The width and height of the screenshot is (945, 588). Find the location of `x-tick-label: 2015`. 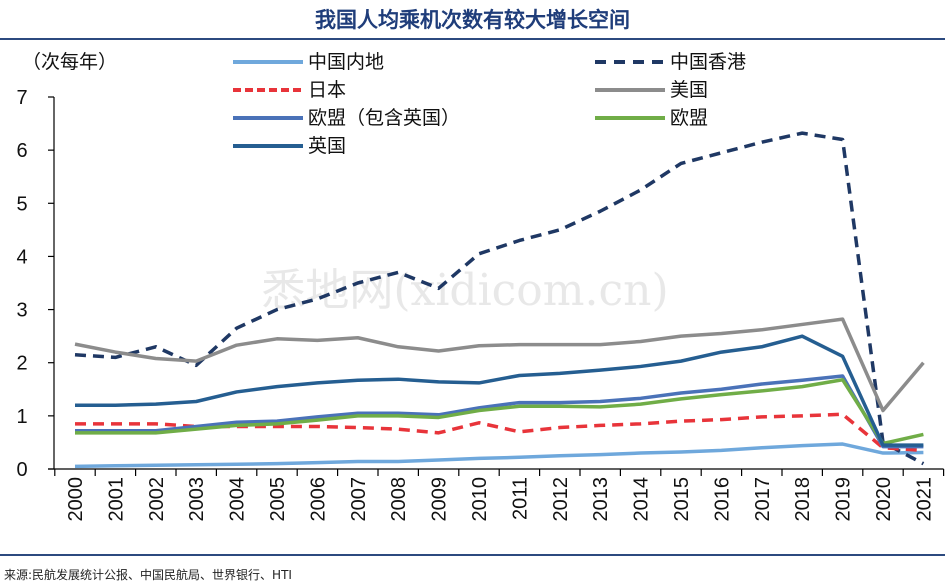

x-tick-label: 2015 is located at coordinates (682, 499).